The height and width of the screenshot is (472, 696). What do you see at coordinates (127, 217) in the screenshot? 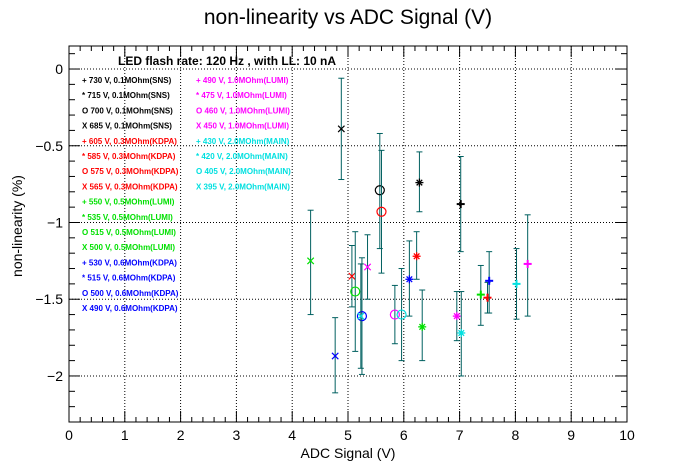
I see `legend-entry: * 535 V, 0.5MOhm(LUMI)` at bounding box center [127, 217].